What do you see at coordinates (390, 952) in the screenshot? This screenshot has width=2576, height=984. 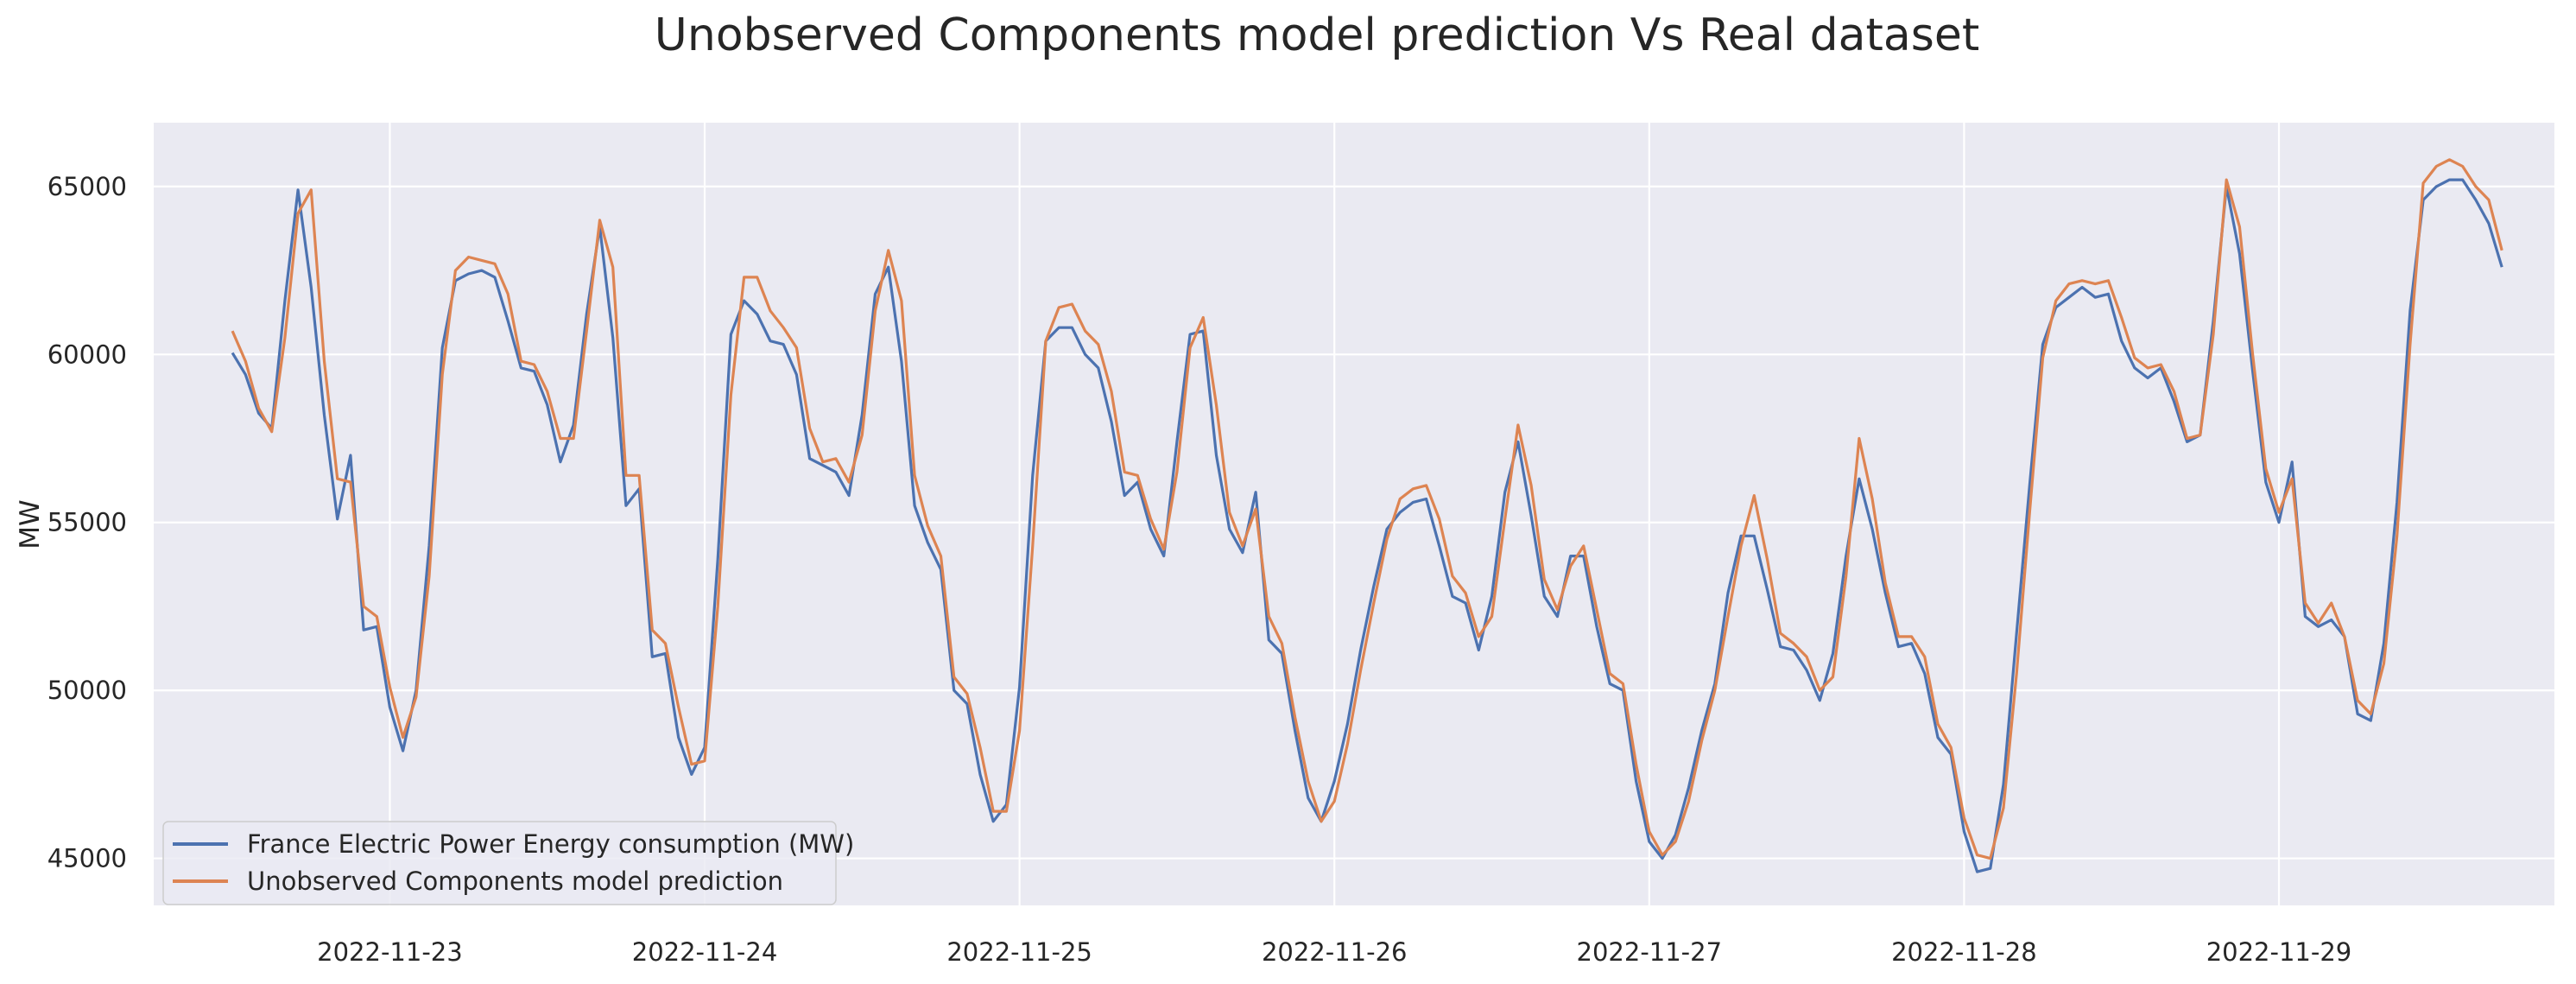 I see `x-tick-label: 2022-11-23` at bounding box center [390, 952].